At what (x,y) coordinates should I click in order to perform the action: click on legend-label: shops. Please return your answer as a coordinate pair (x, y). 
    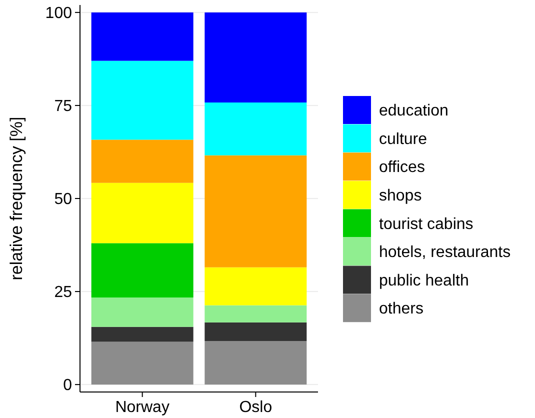
    Looking at the image, I should click on (400, 196).